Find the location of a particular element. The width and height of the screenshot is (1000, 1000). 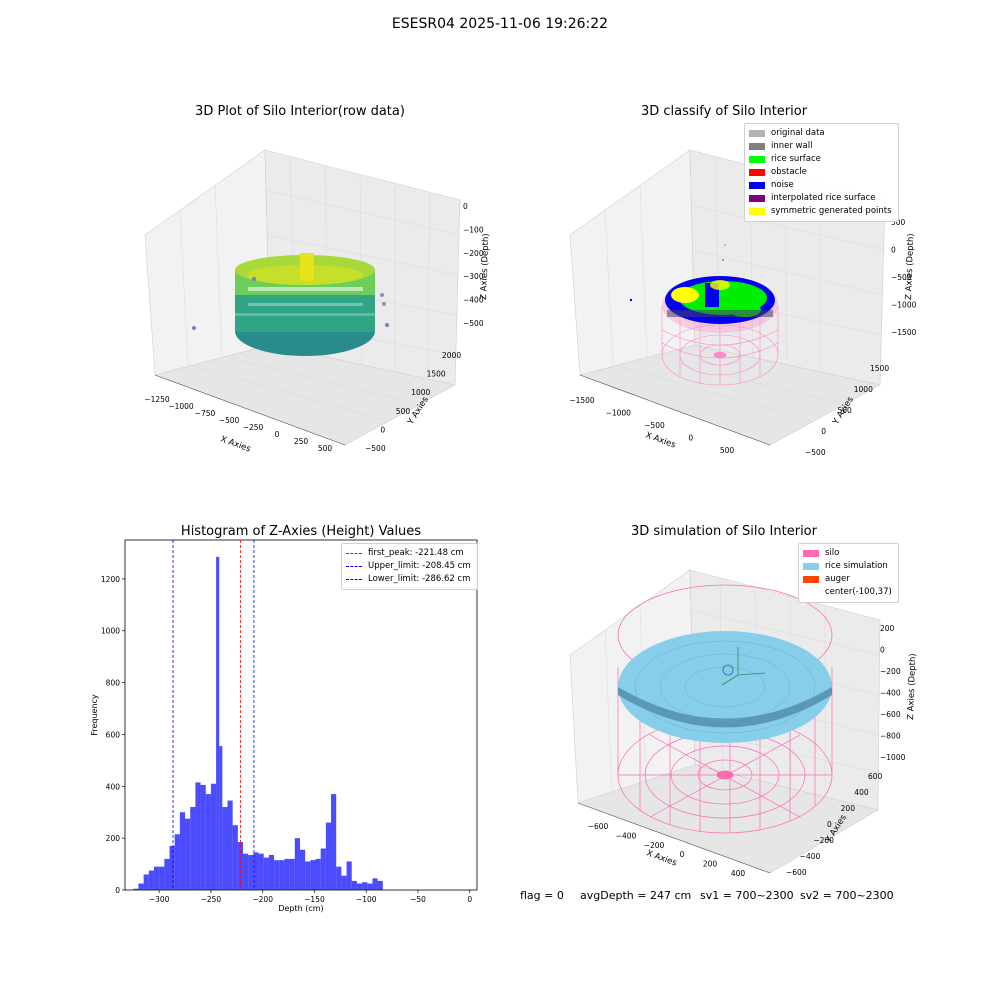

classify-ztick-label-2: −500 is located at coordinates (901, 277).